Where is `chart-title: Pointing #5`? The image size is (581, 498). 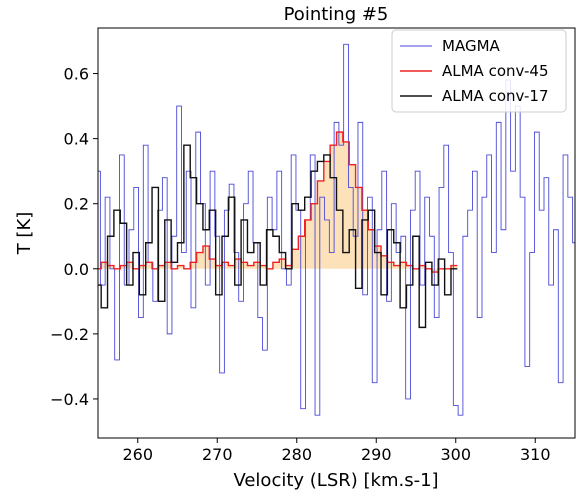
chart-title: Pointing #5 is located at coordinates (336, 14).